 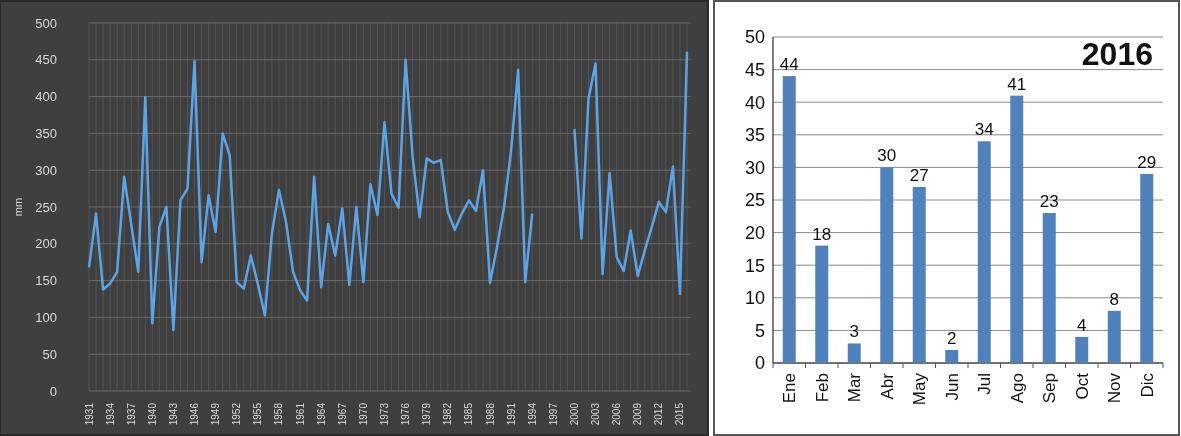 I want to click on data-label: 2, so click(x=952, y=338).